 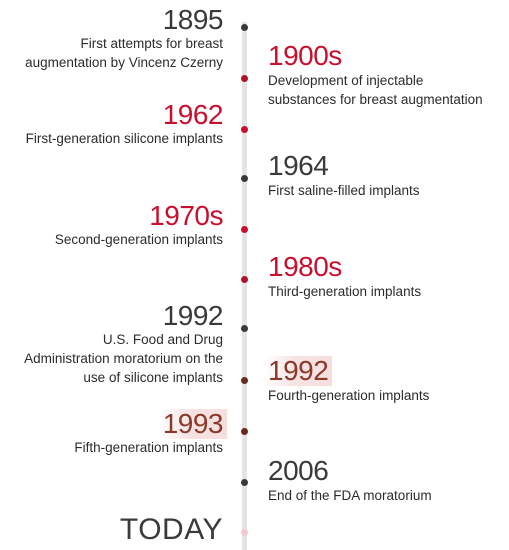 What do you see at coordinates (244, 286) in the screenshot?
I see `timeline-axis` at bounding box center [244, 286].